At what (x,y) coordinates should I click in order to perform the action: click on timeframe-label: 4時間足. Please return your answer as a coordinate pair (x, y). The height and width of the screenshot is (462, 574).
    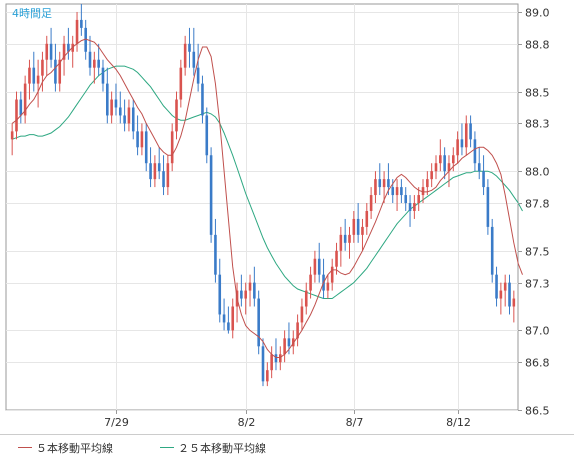
    Looking at the image, I should click on (32, 13).